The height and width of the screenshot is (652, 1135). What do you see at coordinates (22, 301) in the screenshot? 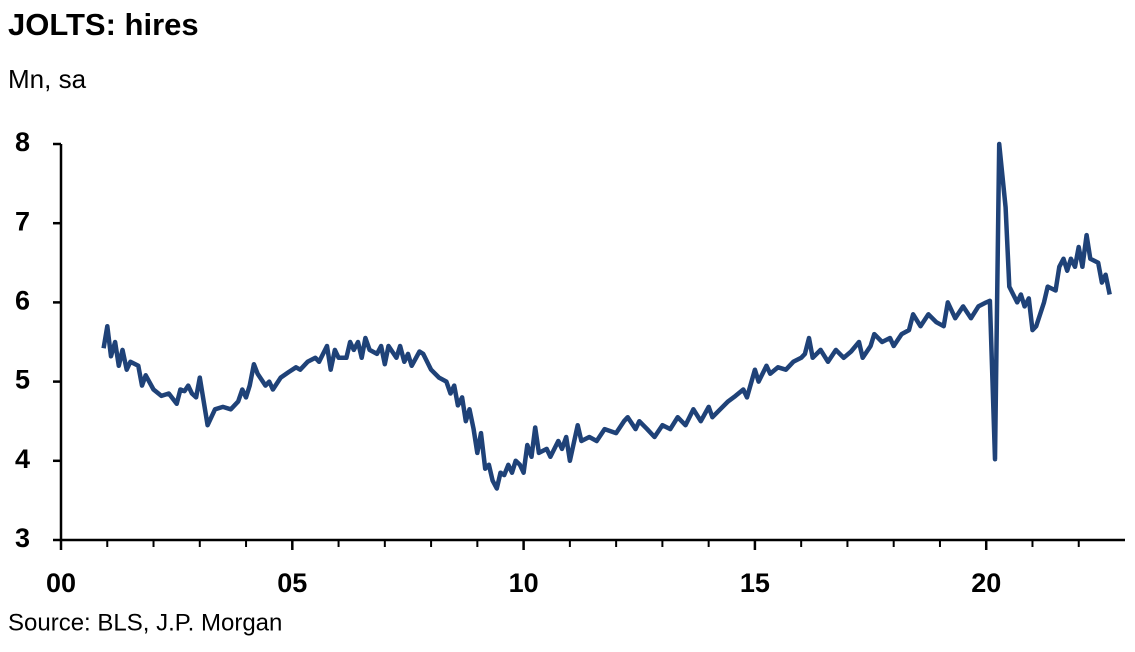
I see `y-tick-label: 6` at bounding box center [22, 301].